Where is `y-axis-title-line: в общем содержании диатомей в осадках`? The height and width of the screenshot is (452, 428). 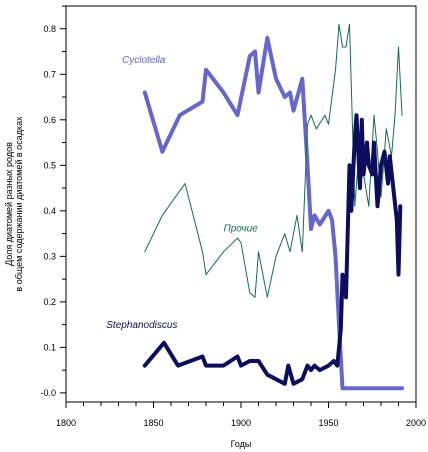
y-axis-title-line: в общем содержании диатомей в осадках is located at coordinates (19, 204).